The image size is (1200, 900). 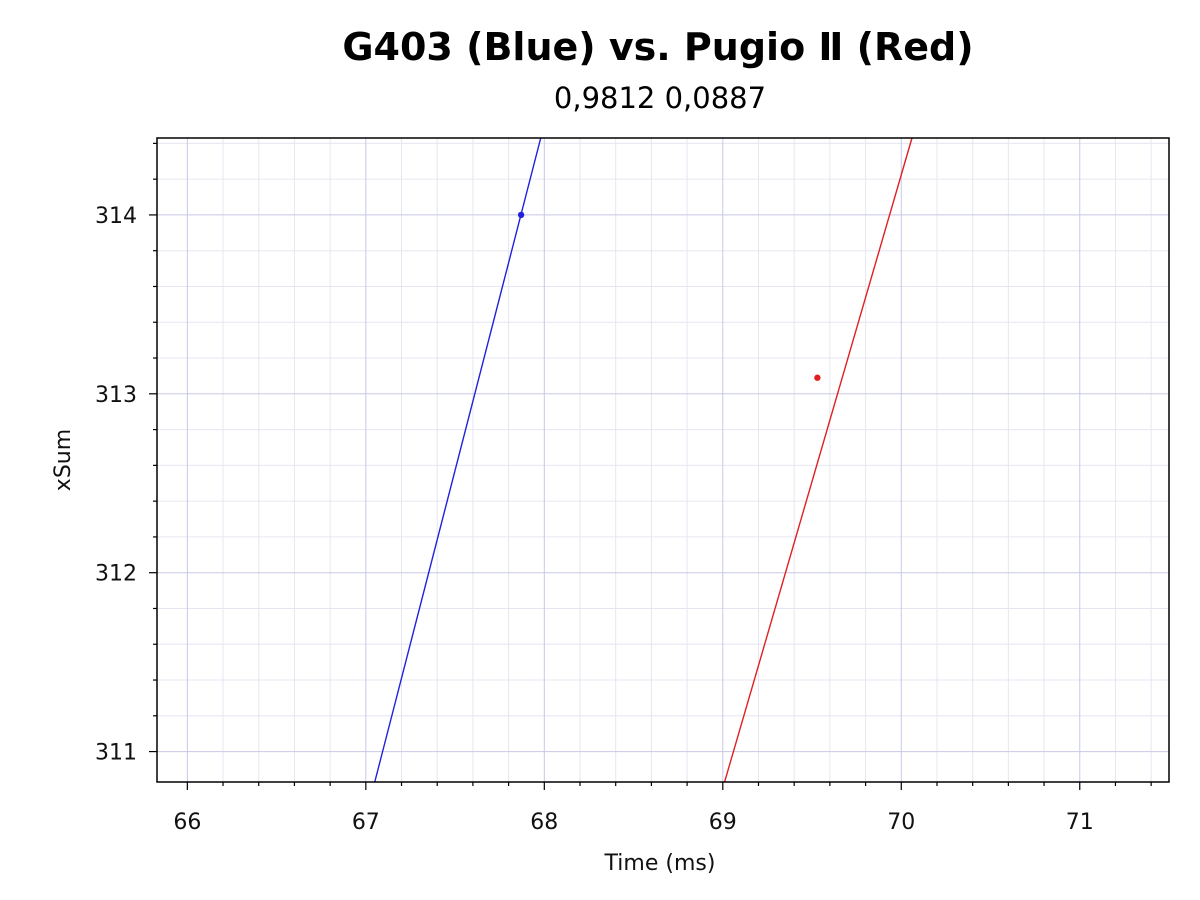 What do you see at coordinates (723, 822) in the screenshot?
I see `x-tick-label: 69` at bounding box center [723, 822].